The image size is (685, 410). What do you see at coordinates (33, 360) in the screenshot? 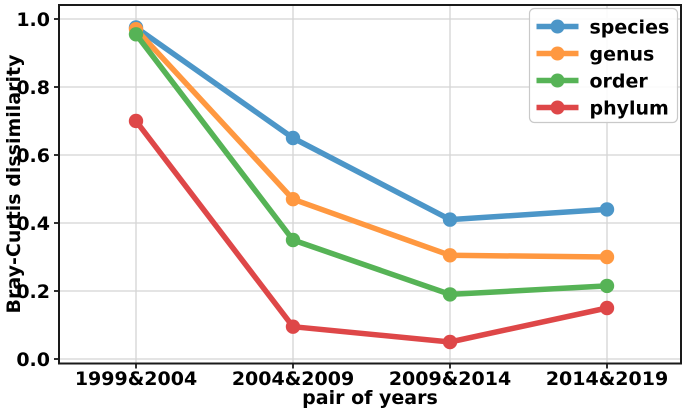
I see `y-tick-label: 0.0` at bounding box center [33, 360].